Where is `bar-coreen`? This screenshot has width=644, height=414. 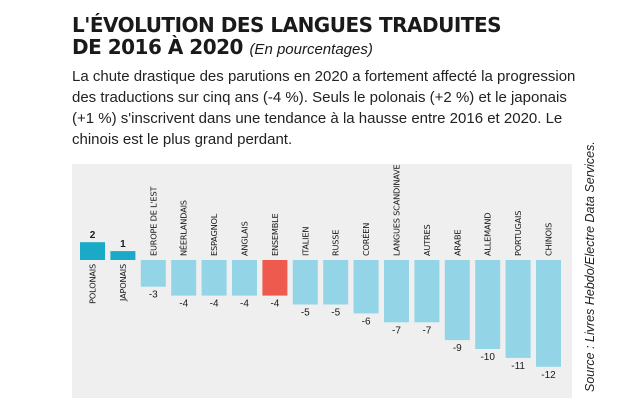 bar-coreen is located at coordinates (366, 287).